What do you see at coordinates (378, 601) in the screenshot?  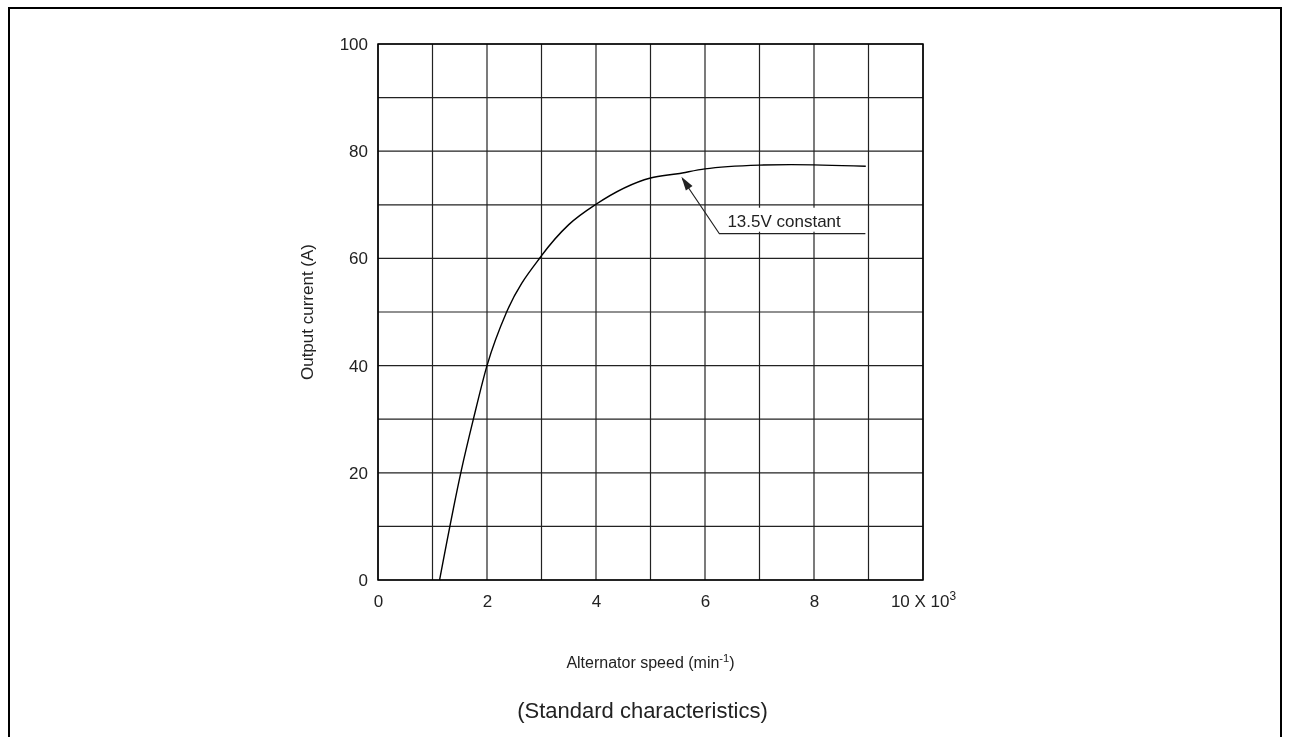 I see `x-tick-label: 0` at bounding box center [378, 601].